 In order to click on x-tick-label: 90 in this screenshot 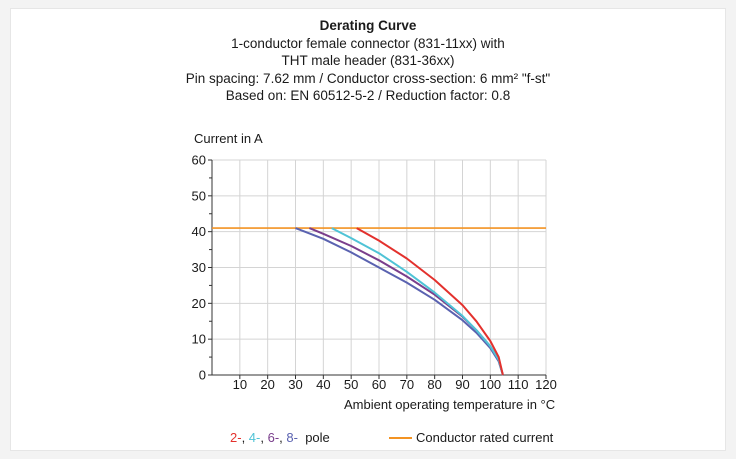, I will do `click(462, 384)`.